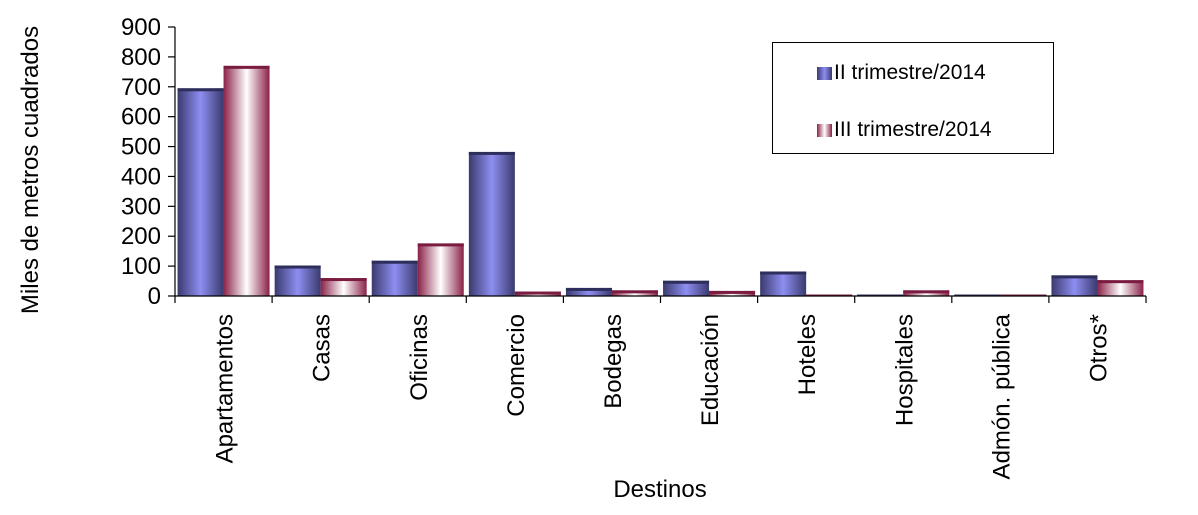 The width and height of the screenshot is (1198, 515). Describe the element at coordinates (1098, 348) in the screenshot. I see `x-tick-label-9: Otros*` at that location.